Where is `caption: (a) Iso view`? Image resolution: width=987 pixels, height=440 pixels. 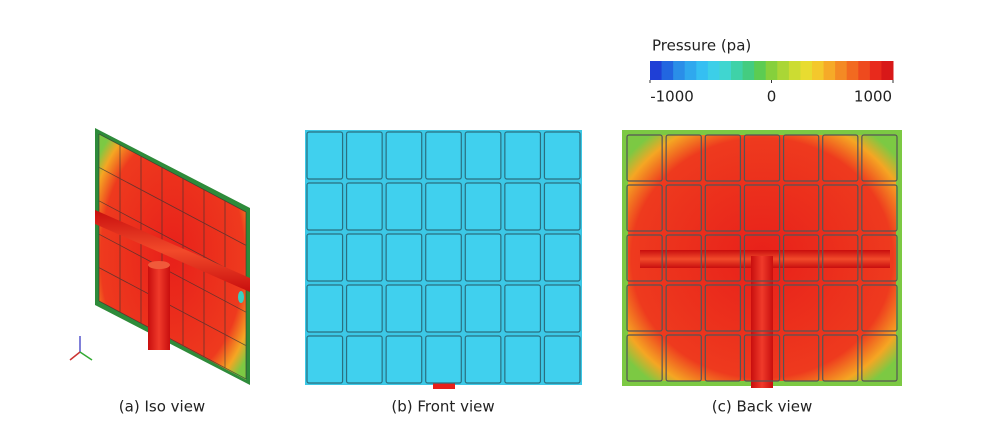
caption: (a) Iso view is located at coordinates (162, 407).